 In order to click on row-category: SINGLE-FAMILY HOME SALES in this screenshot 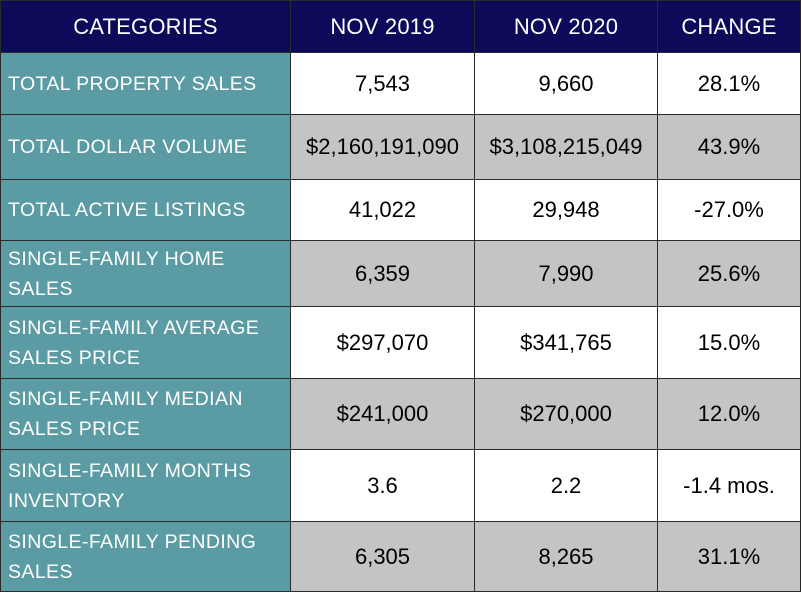, I will do `click(145, 273)`.